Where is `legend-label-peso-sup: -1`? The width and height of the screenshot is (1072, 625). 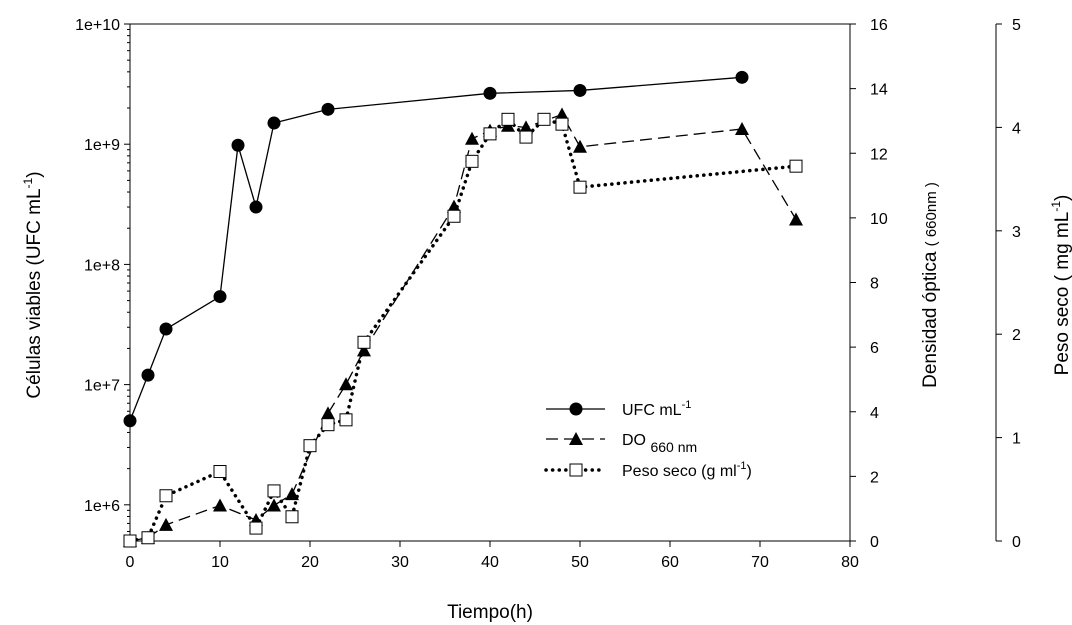 legend-label-peso-sup: -1 is located at coordinates (742, 466).